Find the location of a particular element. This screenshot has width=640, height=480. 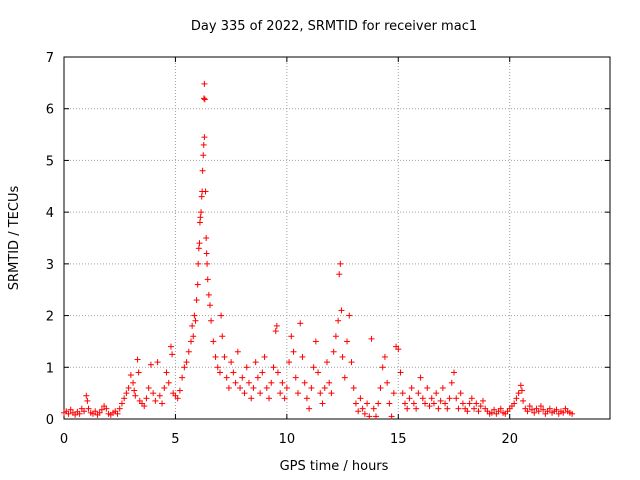

y-axis-label: SRMTID / TECUs is located at coordinates (14, 238).